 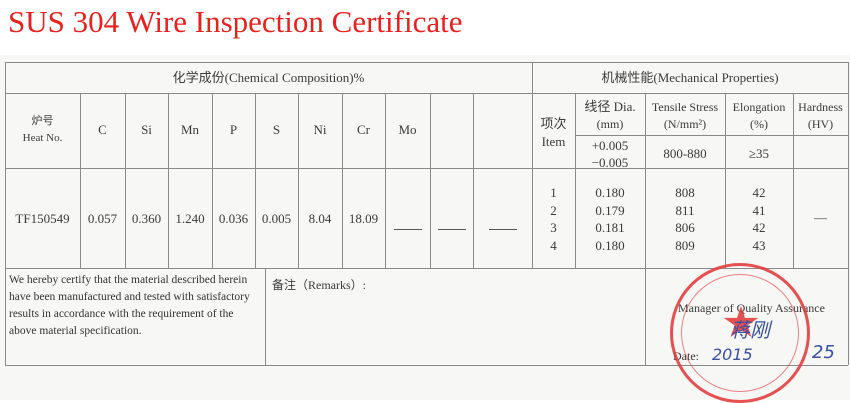 What do you see at coordinates (820, 124) in the screenshot?
I see `hardness-unit: (HV)` at bounding box center [820, 124].